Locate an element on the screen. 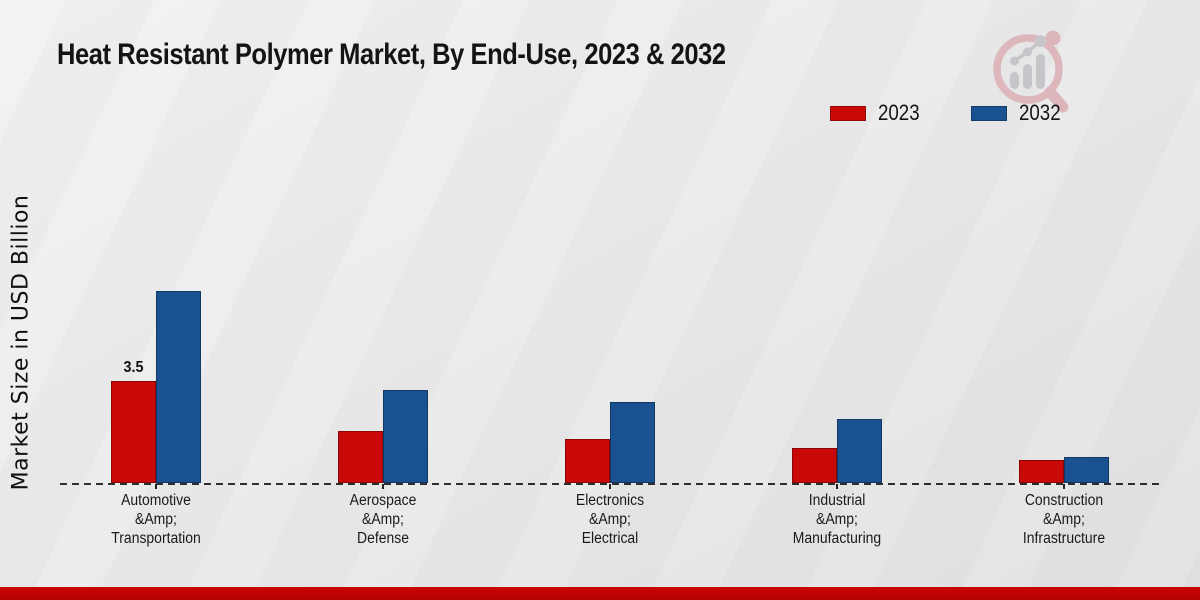  category-label-1: Aerospace &Amp; Defense is located at coordinates (383, 519).